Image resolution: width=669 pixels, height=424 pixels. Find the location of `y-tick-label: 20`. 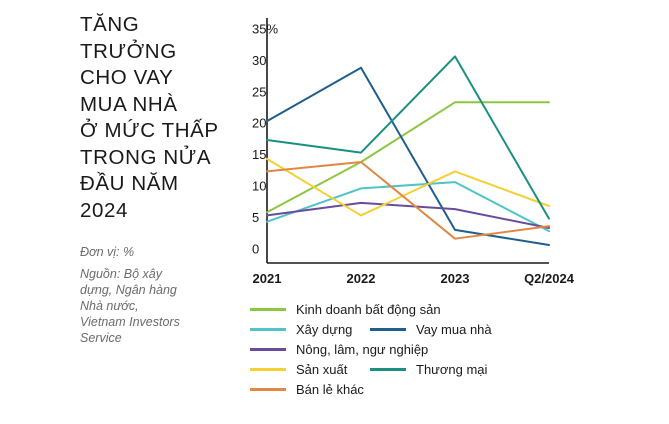

y-tick-label: 20 is located at coordinates (259, 123).